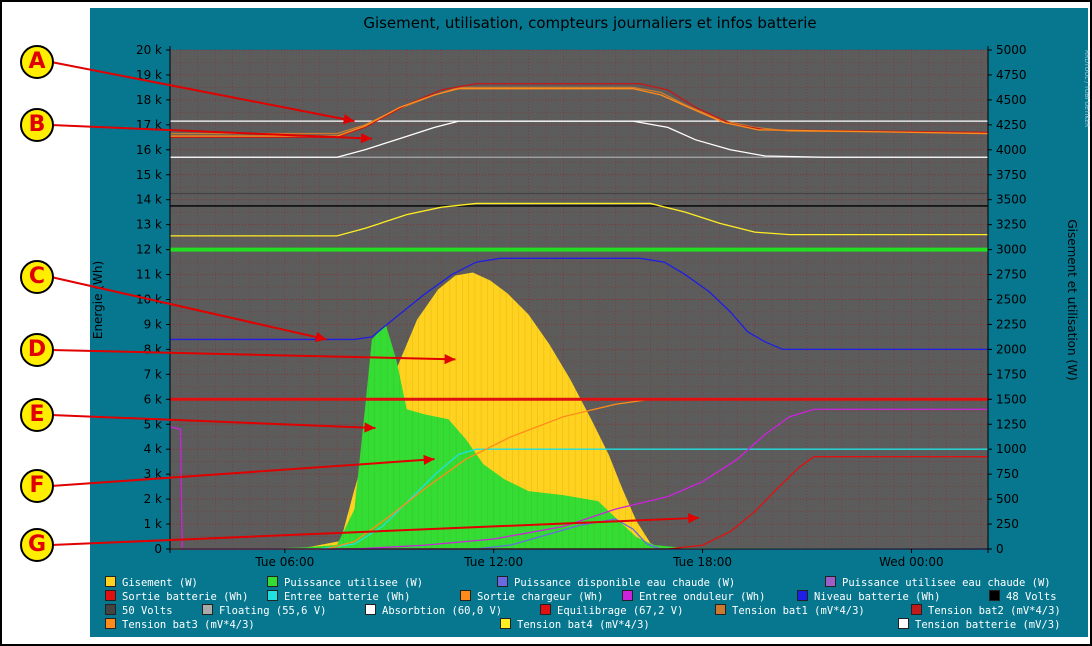 The width and height of the screenshot is (1092, 646). Describe the element at coordinates (153, 374) in the screenshot. I see `y-tick-label-left: 7 k` at that location.